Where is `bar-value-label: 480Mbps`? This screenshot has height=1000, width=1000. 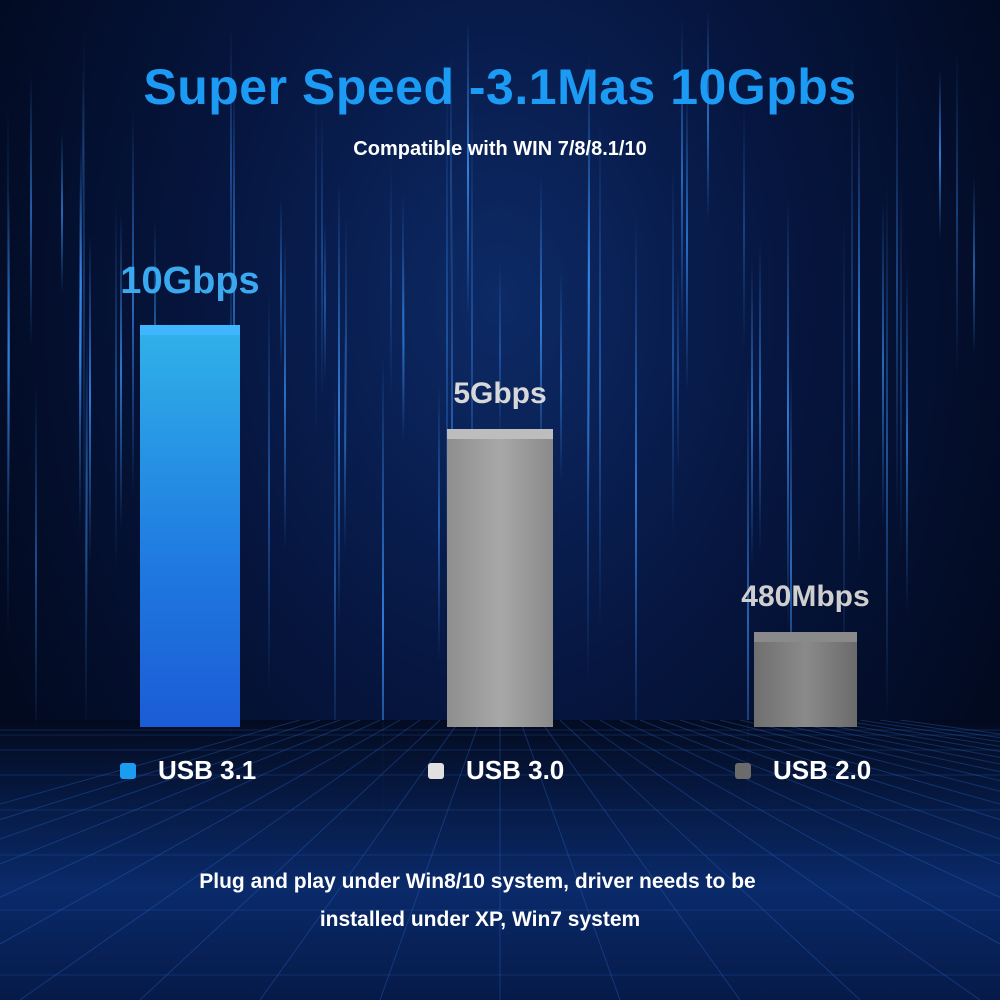
bar-value-label: 480Mbps is located at coordinates (805, 596).